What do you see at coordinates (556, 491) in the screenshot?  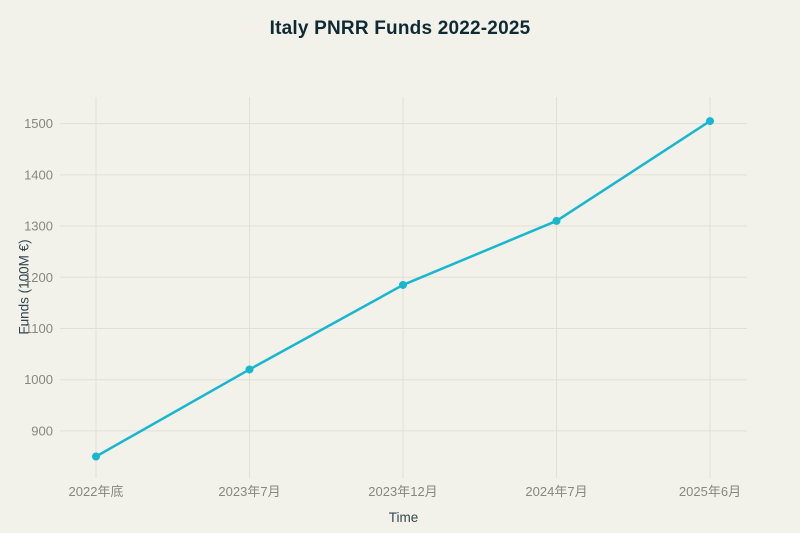 I see `x-tick-label: 2024年7月` at bounding box center [556, 491].